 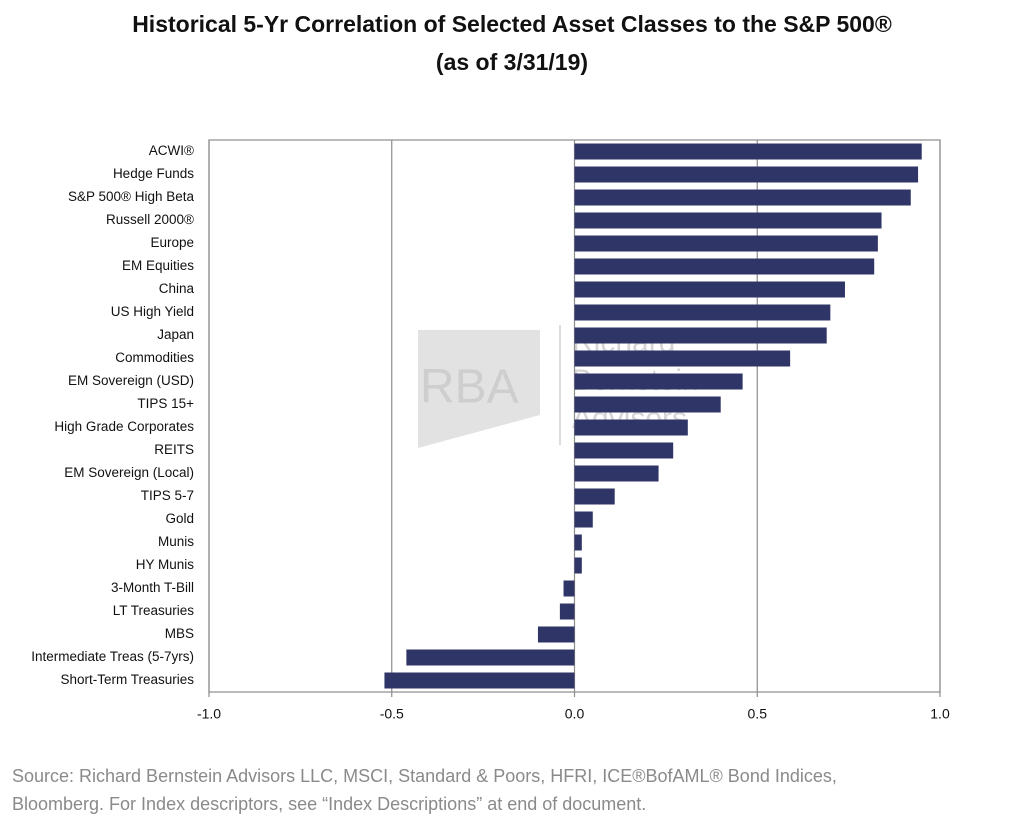 I want to click on y-tick-label: EM Sovereign (Local), so click(x=129, y=472).